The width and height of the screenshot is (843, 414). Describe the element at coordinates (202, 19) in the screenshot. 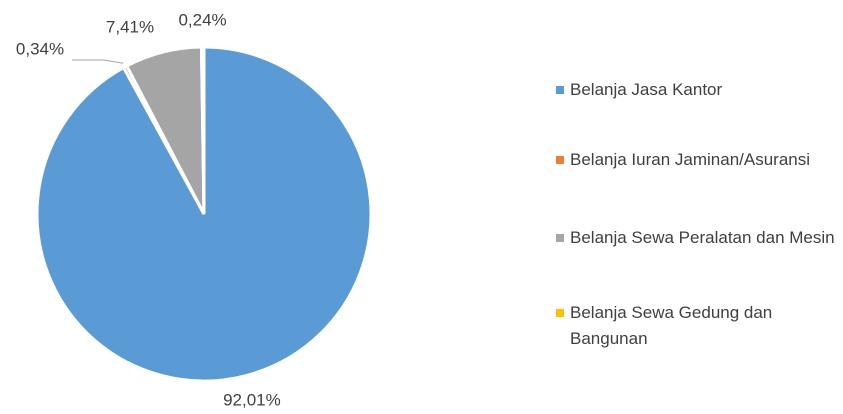

I see `data-label: 0,24%` at that location.